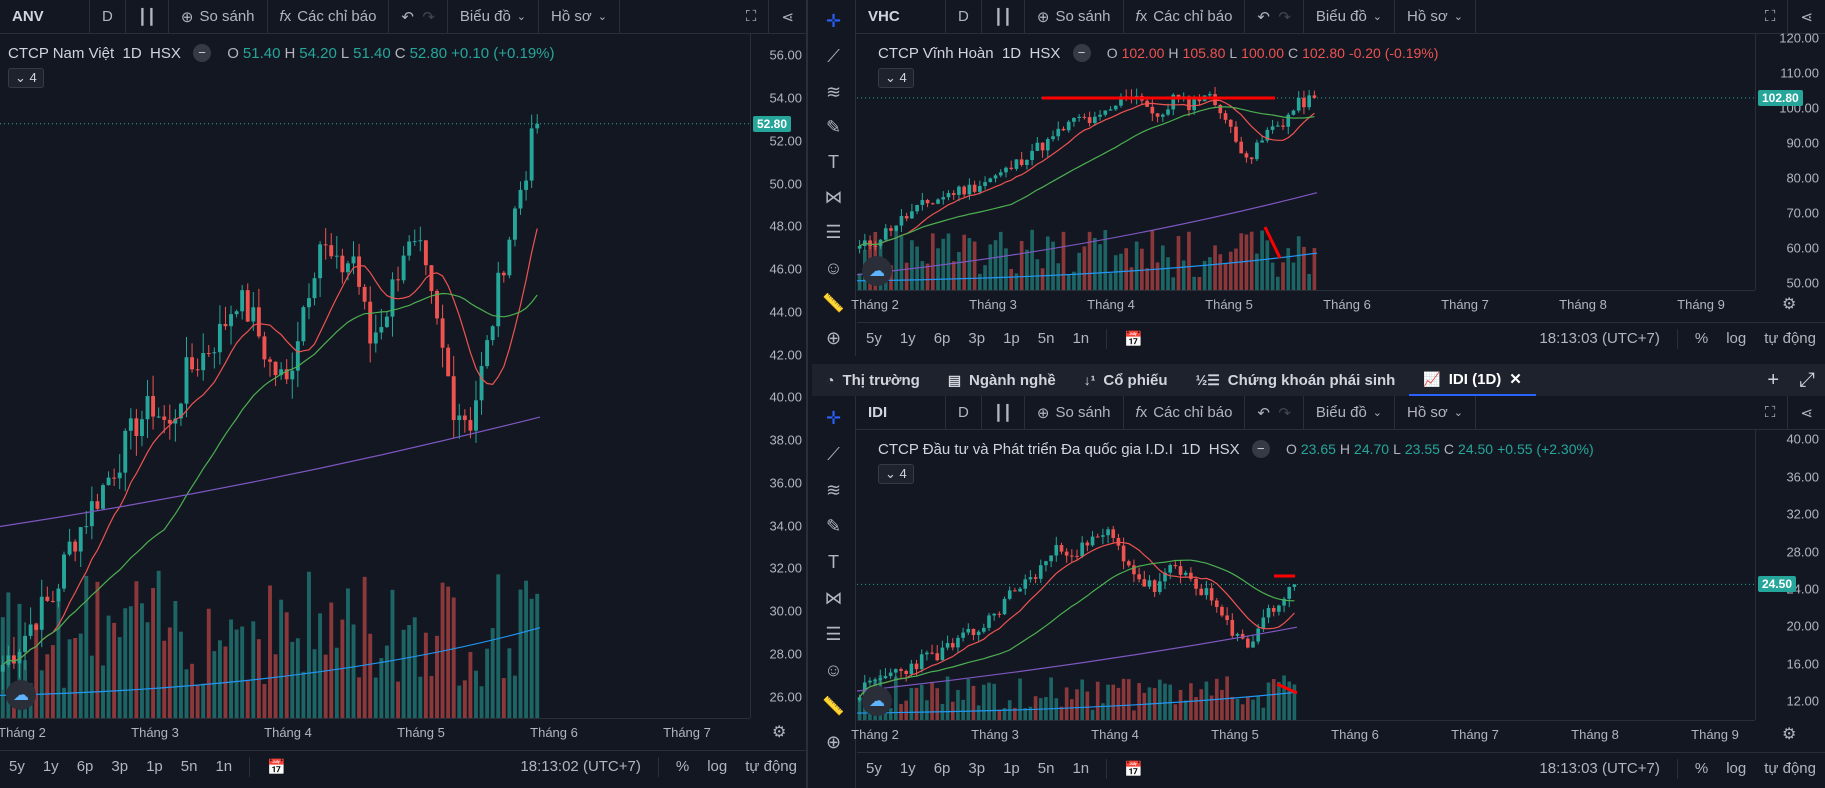 This screenshot has height=788, width=1825. What do you see at coordinates (1773, 379) in the screenshot?
I see `add-tab-icon: +` at bounding box center [1773, 379].